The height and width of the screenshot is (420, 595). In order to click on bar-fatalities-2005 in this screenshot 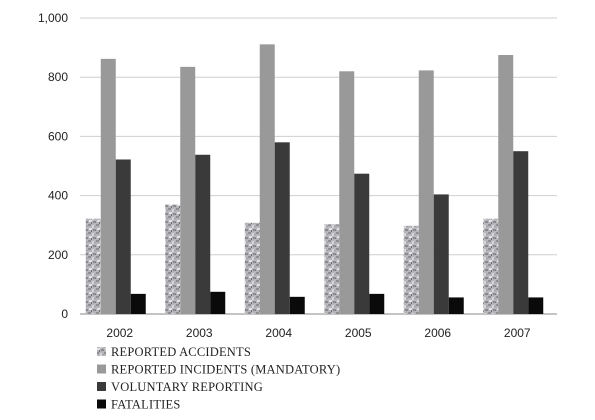, I will do `click(377, 303)`.